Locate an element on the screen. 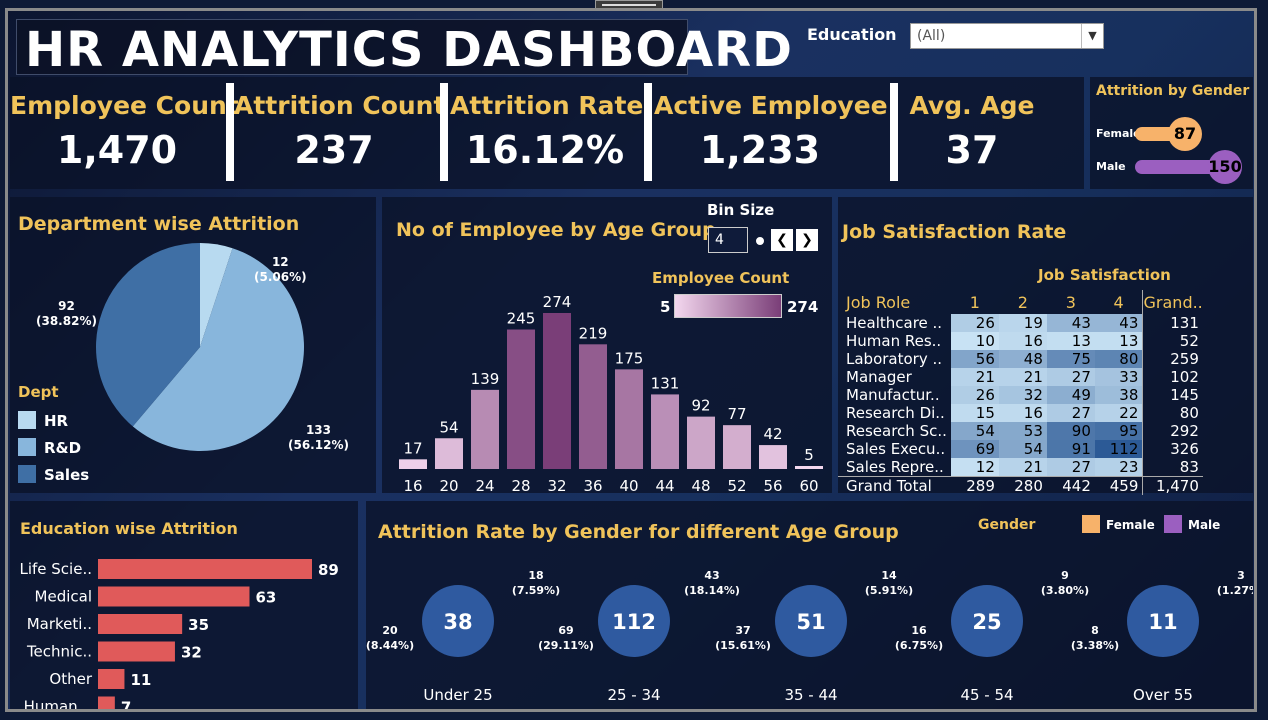 The image size is (1268, 720). kpi-active-employee: Active Employee 1,233 is located at coordinates (771, 133).